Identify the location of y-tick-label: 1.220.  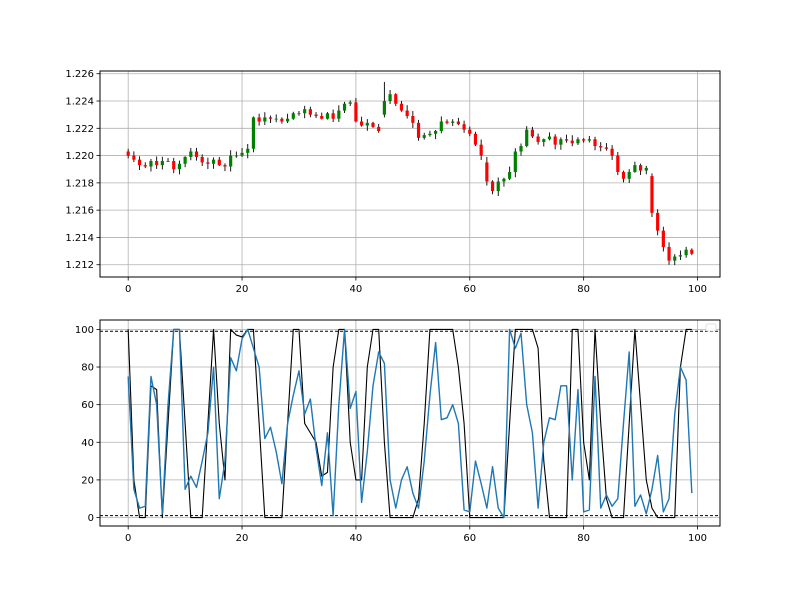
(79, 156).